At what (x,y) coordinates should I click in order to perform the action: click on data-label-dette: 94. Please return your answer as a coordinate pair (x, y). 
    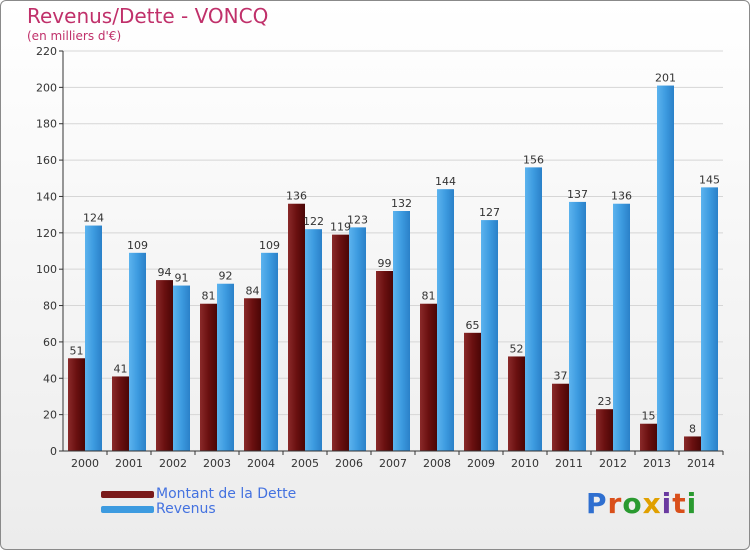
    Looking at the image, I should click on (165, 272).